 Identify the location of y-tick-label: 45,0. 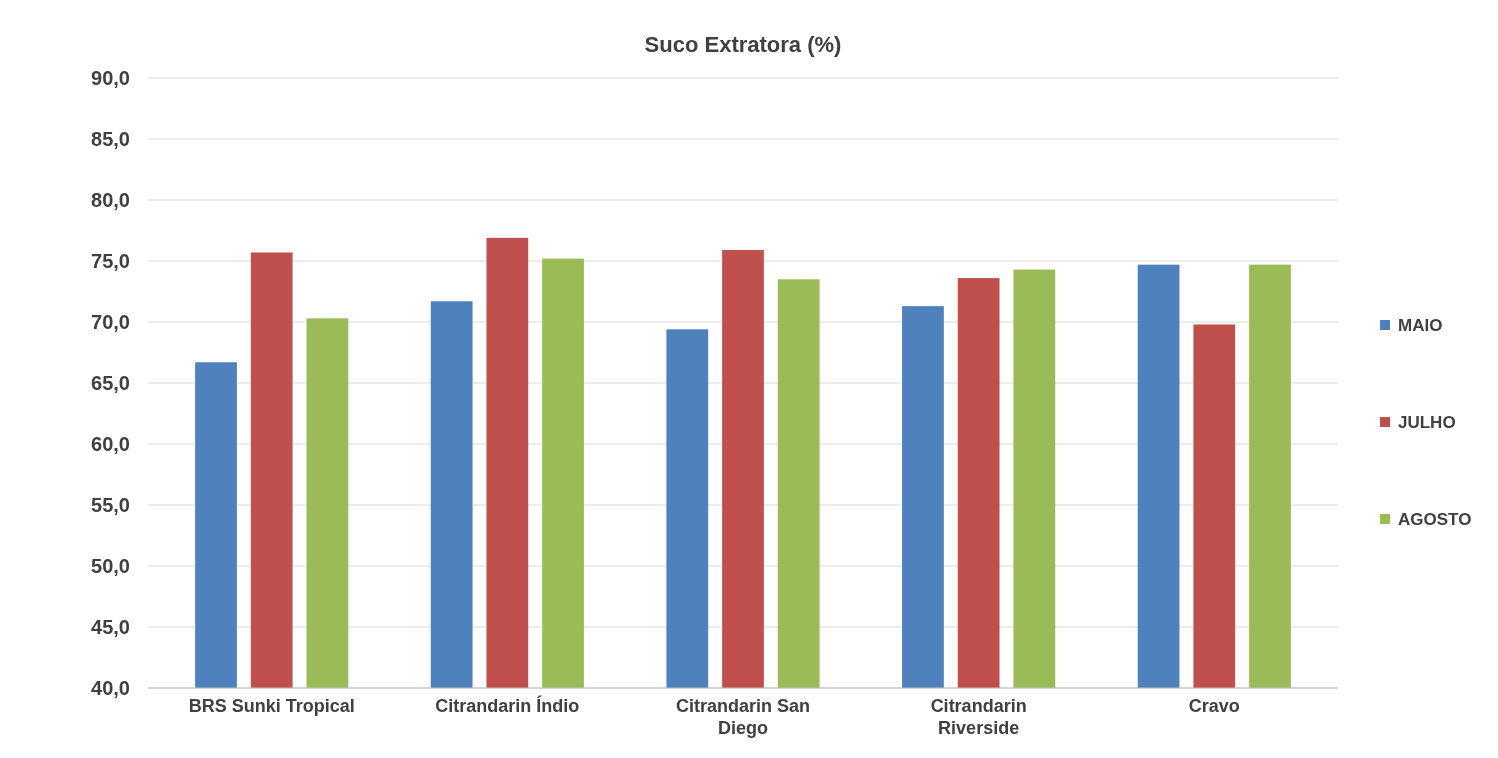
(110, 627).